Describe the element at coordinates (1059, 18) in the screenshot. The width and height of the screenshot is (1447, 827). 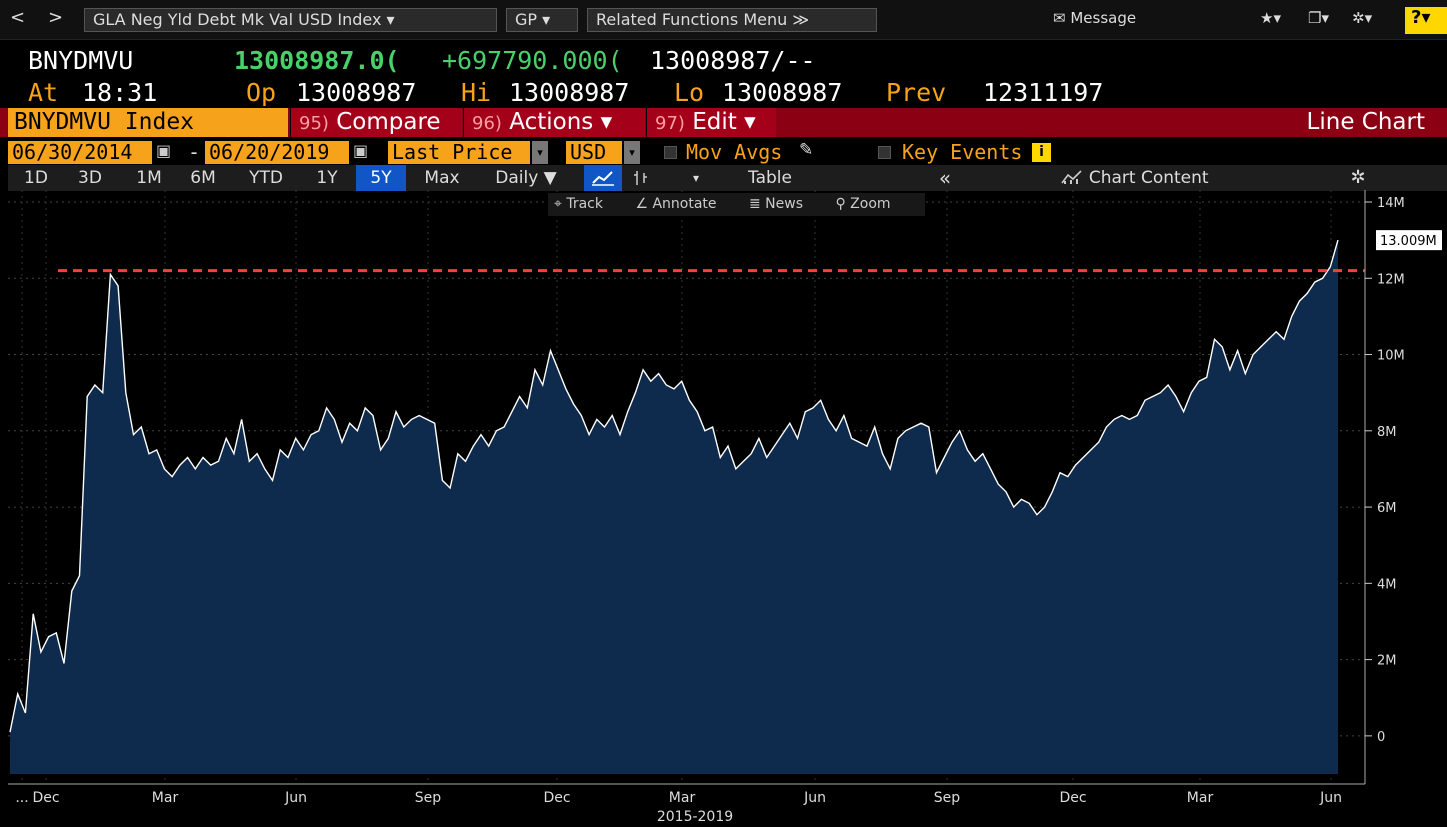
I see `envelope-icon: ✉` at that location.